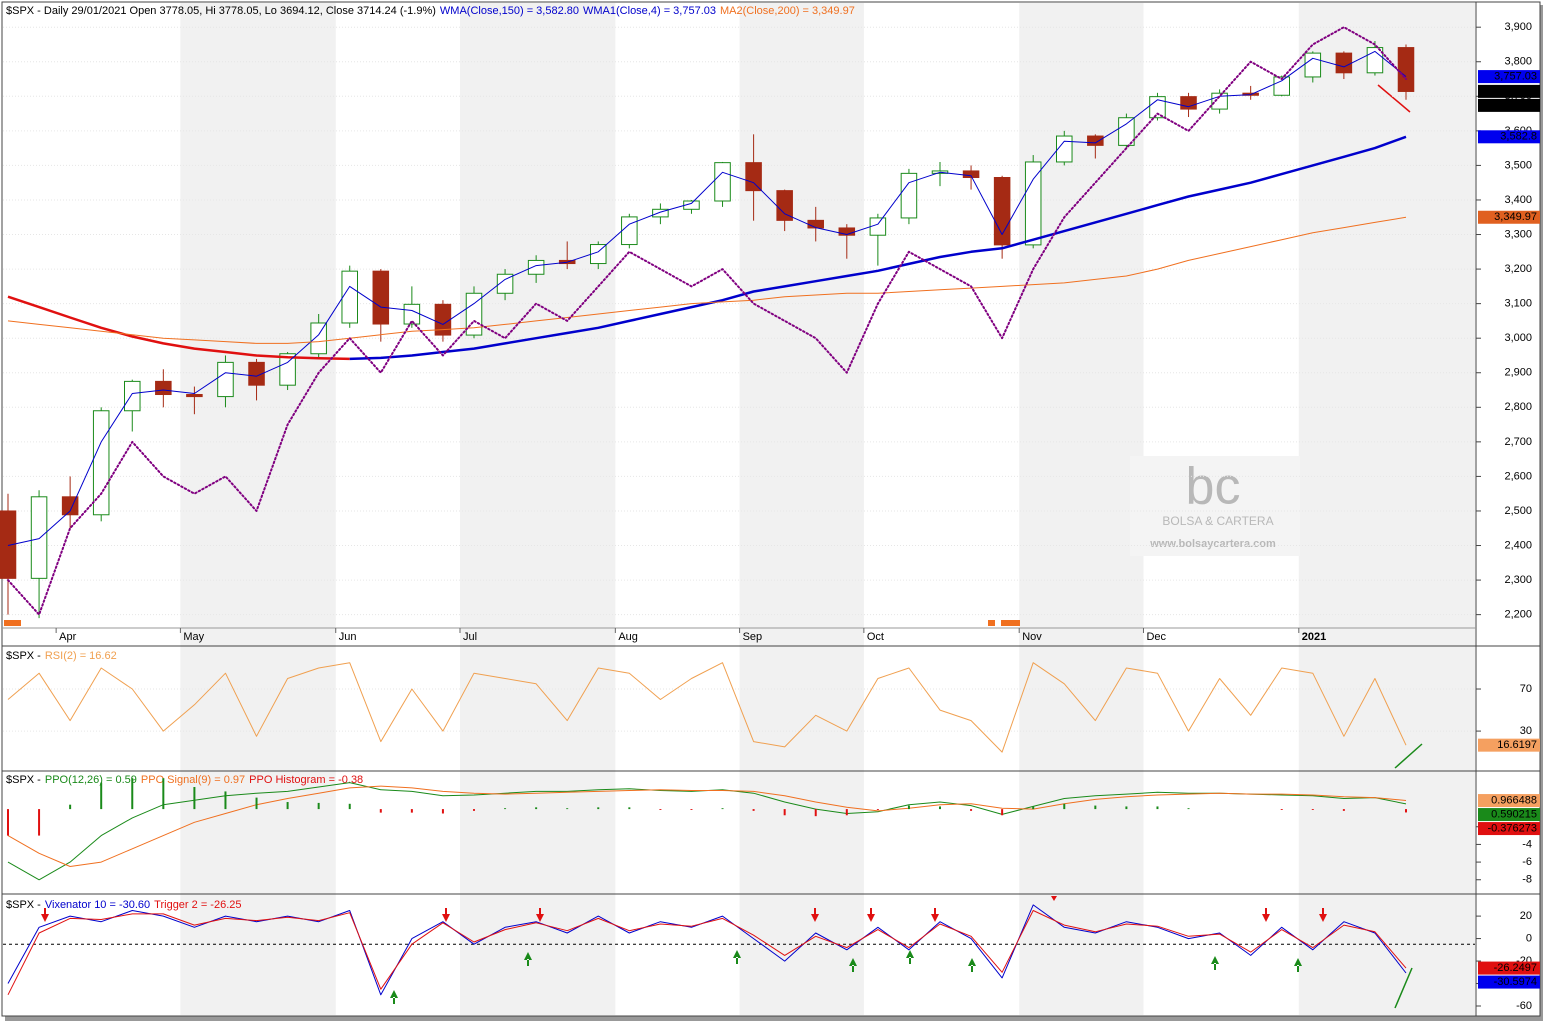  I want to click on y-tick-label: 2,900, so click(1518, 373).